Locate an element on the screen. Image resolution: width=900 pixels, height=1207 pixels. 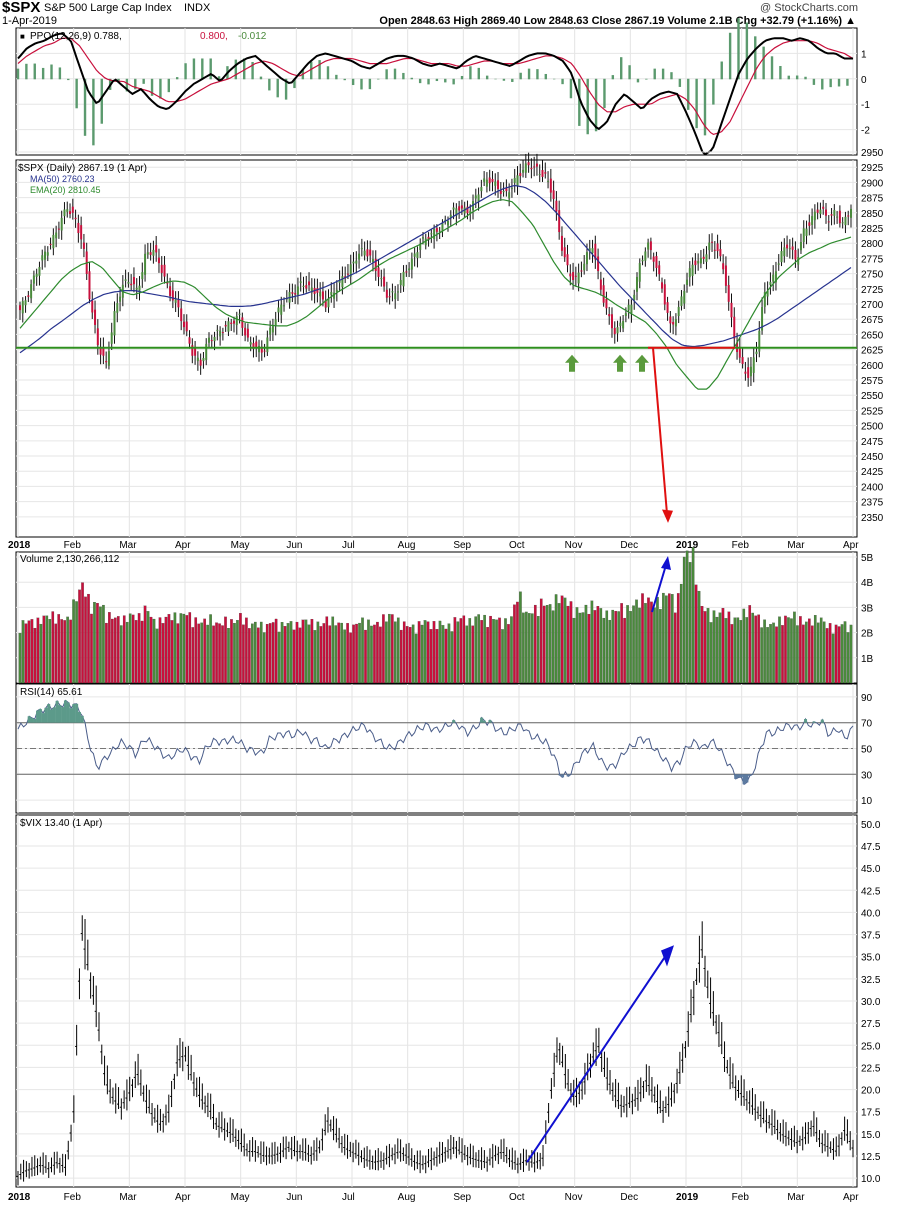
price-month-label: Oct is located at coordinates (517, 545).